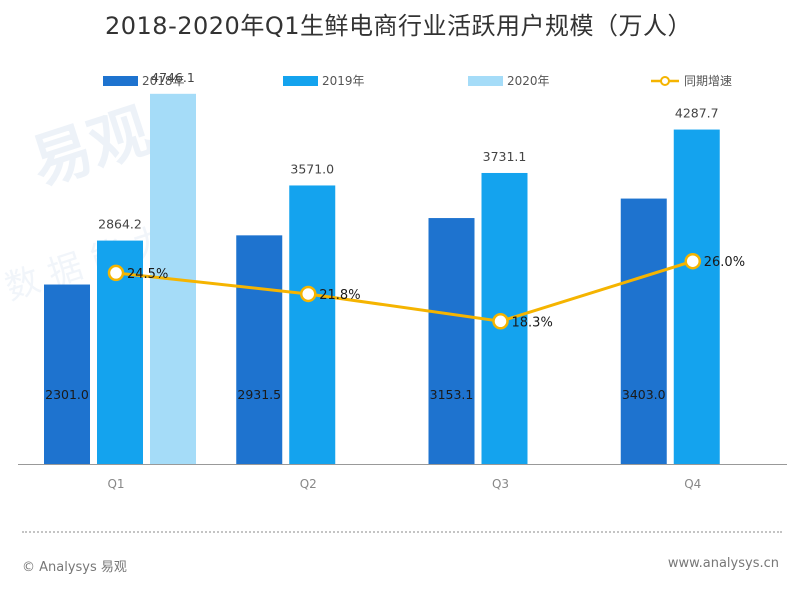 This screenshot has height=602, width=797. Describe the element at coordinates (259, 349) in the screenshot. I see `bar-2018年-Q2` at that location.